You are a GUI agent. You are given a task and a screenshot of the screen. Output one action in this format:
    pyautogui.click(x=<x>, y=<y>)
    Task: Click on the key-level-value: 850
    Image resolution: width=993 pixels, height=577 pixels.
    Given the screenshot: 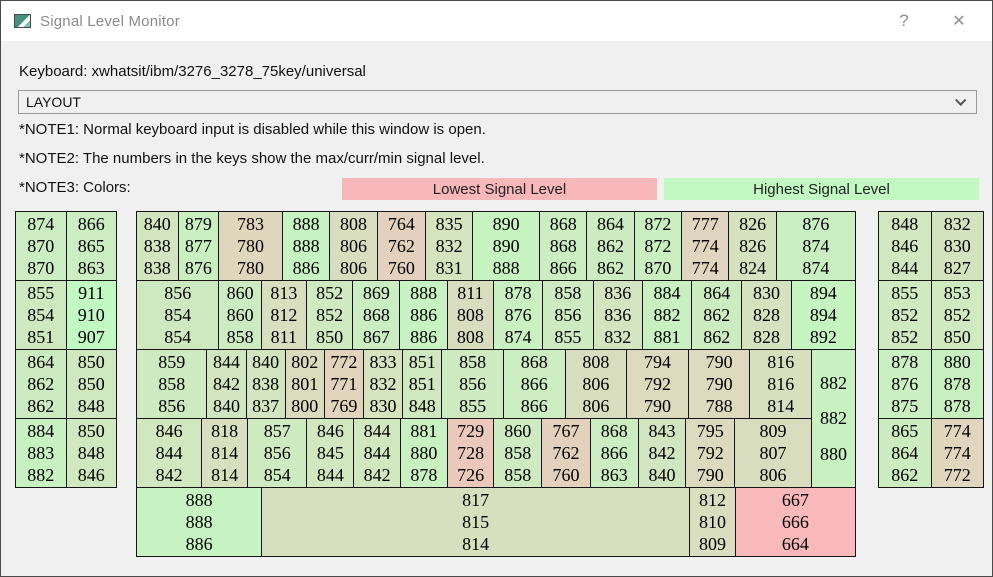 What is the action you would take?
    pyautogui.click(x=91, y=362)
    